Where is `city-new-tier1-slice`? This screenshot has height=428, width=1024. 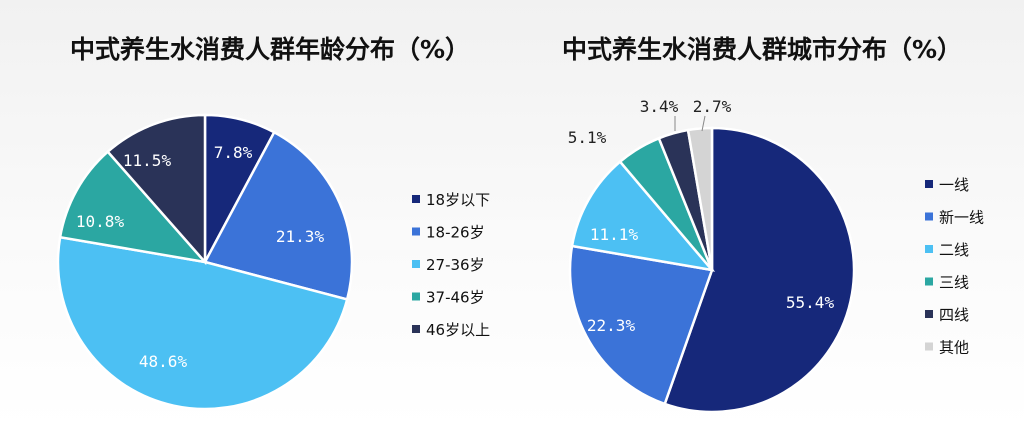 city-new-tier1-slice is located at coordinates (641, 325).